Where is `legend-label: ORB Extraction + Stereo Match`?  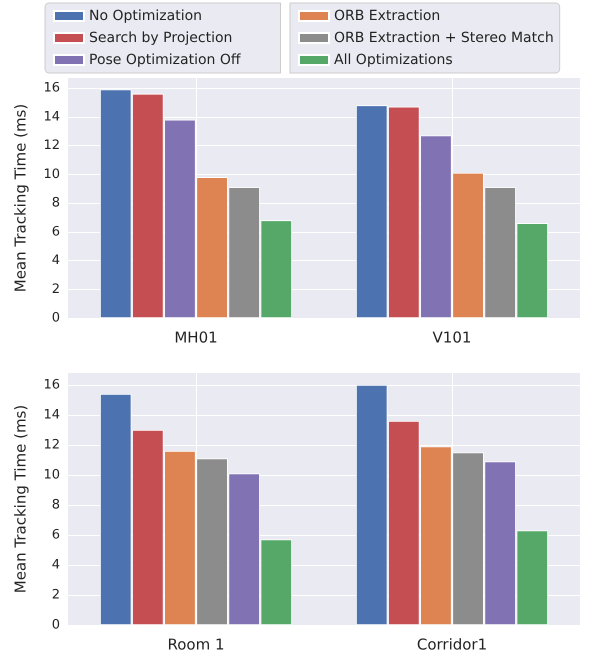 legend-label: ORB Extraction + Stereo Match is located at coordinates (444, 38).